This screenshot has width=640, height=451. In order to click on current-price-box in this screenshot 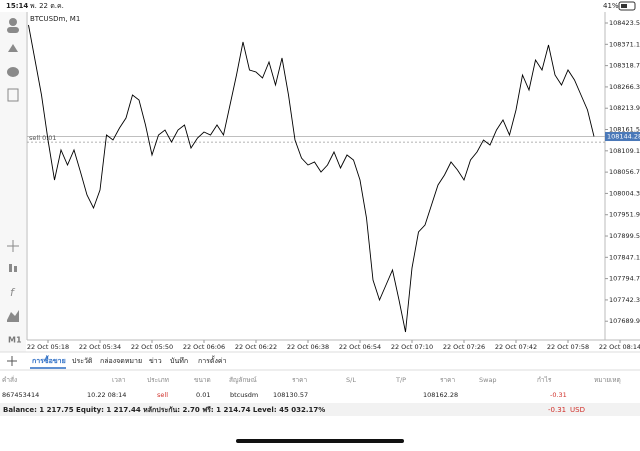, I will do `click(622, 137)`.